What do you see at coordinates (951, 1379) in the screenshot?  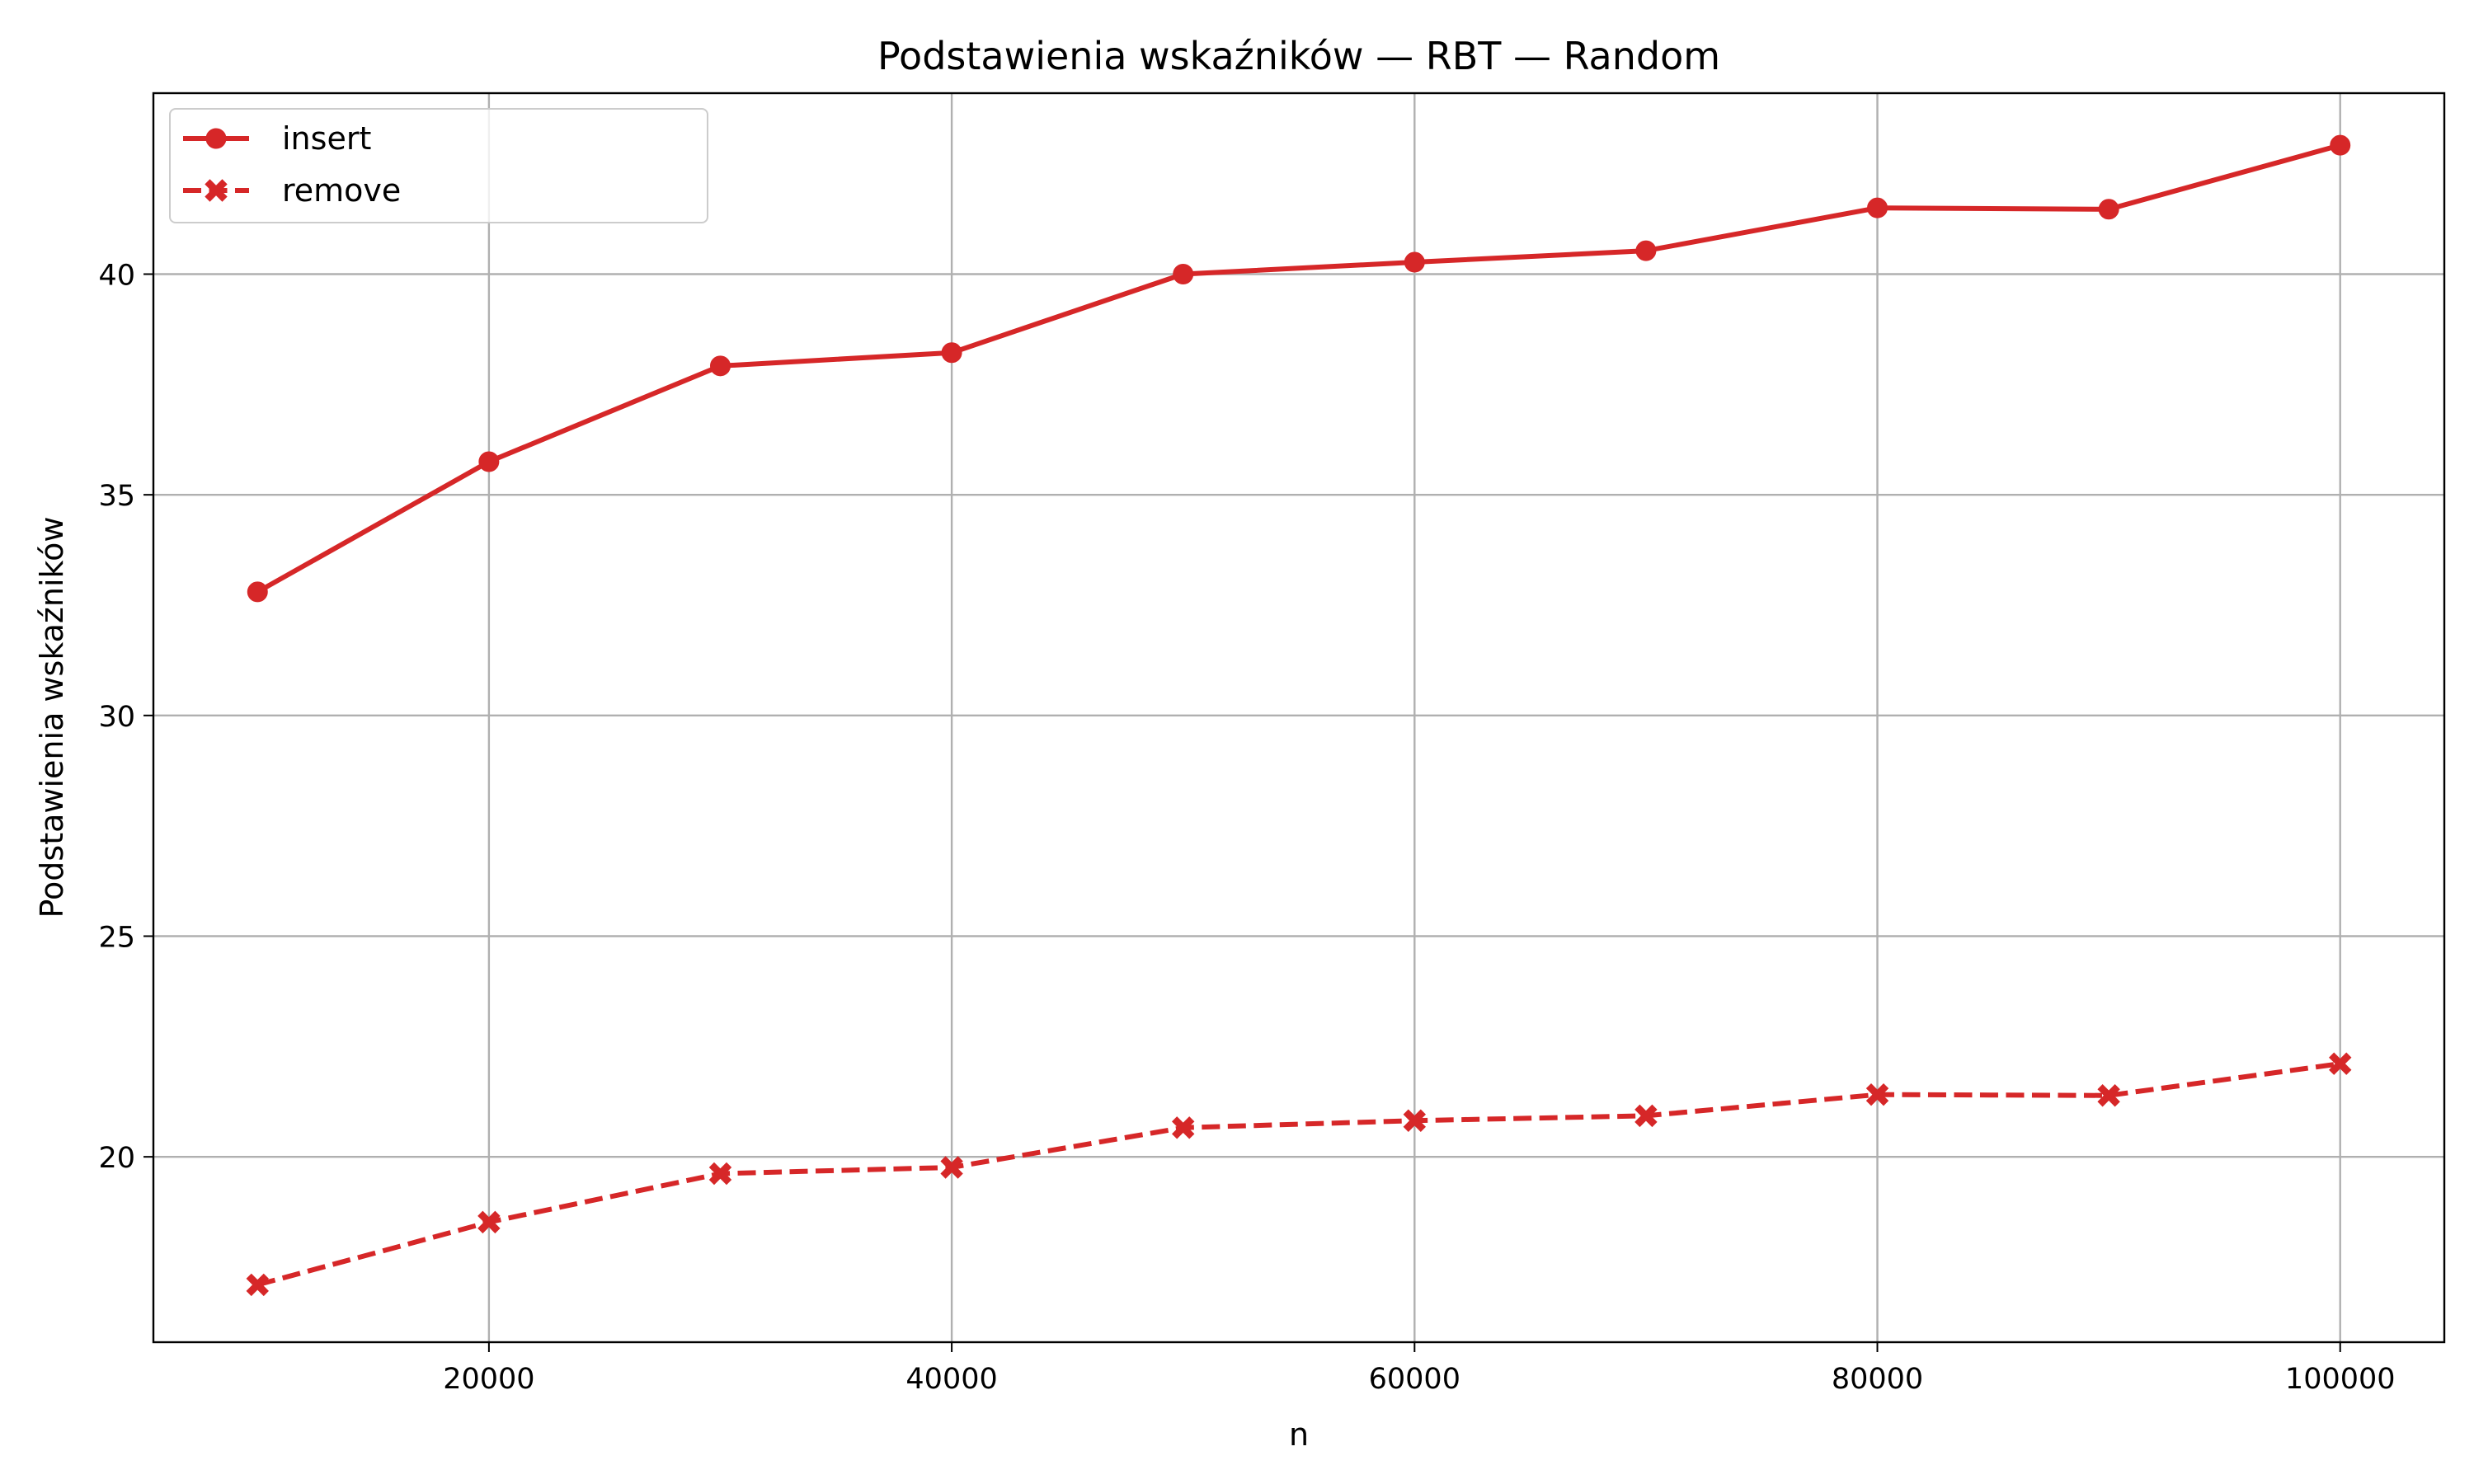 I see `x-tick-label: 40000` at bounding box center [951, 1379].